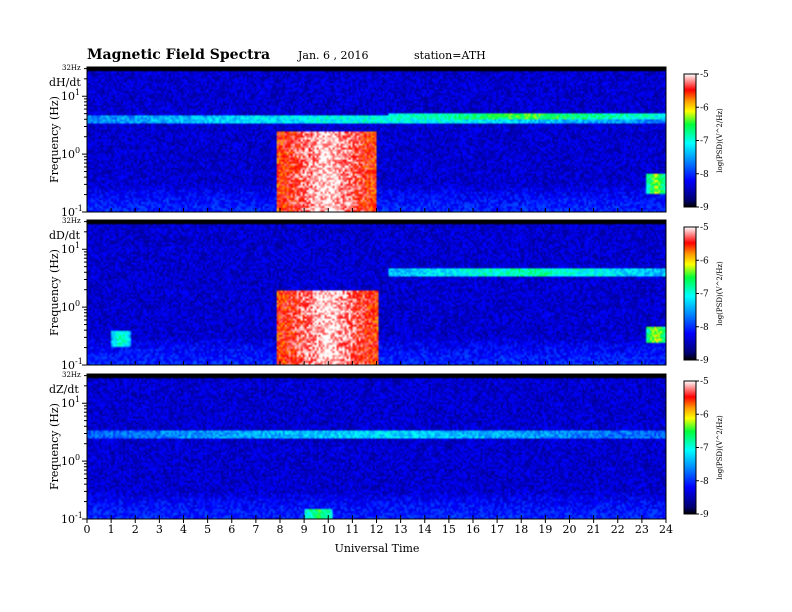 The height and width of the screenshot is (612, 792). Describe the element at coordinates (666, 529) in the screenshot. I see `x-tick-label: 24` at that location.